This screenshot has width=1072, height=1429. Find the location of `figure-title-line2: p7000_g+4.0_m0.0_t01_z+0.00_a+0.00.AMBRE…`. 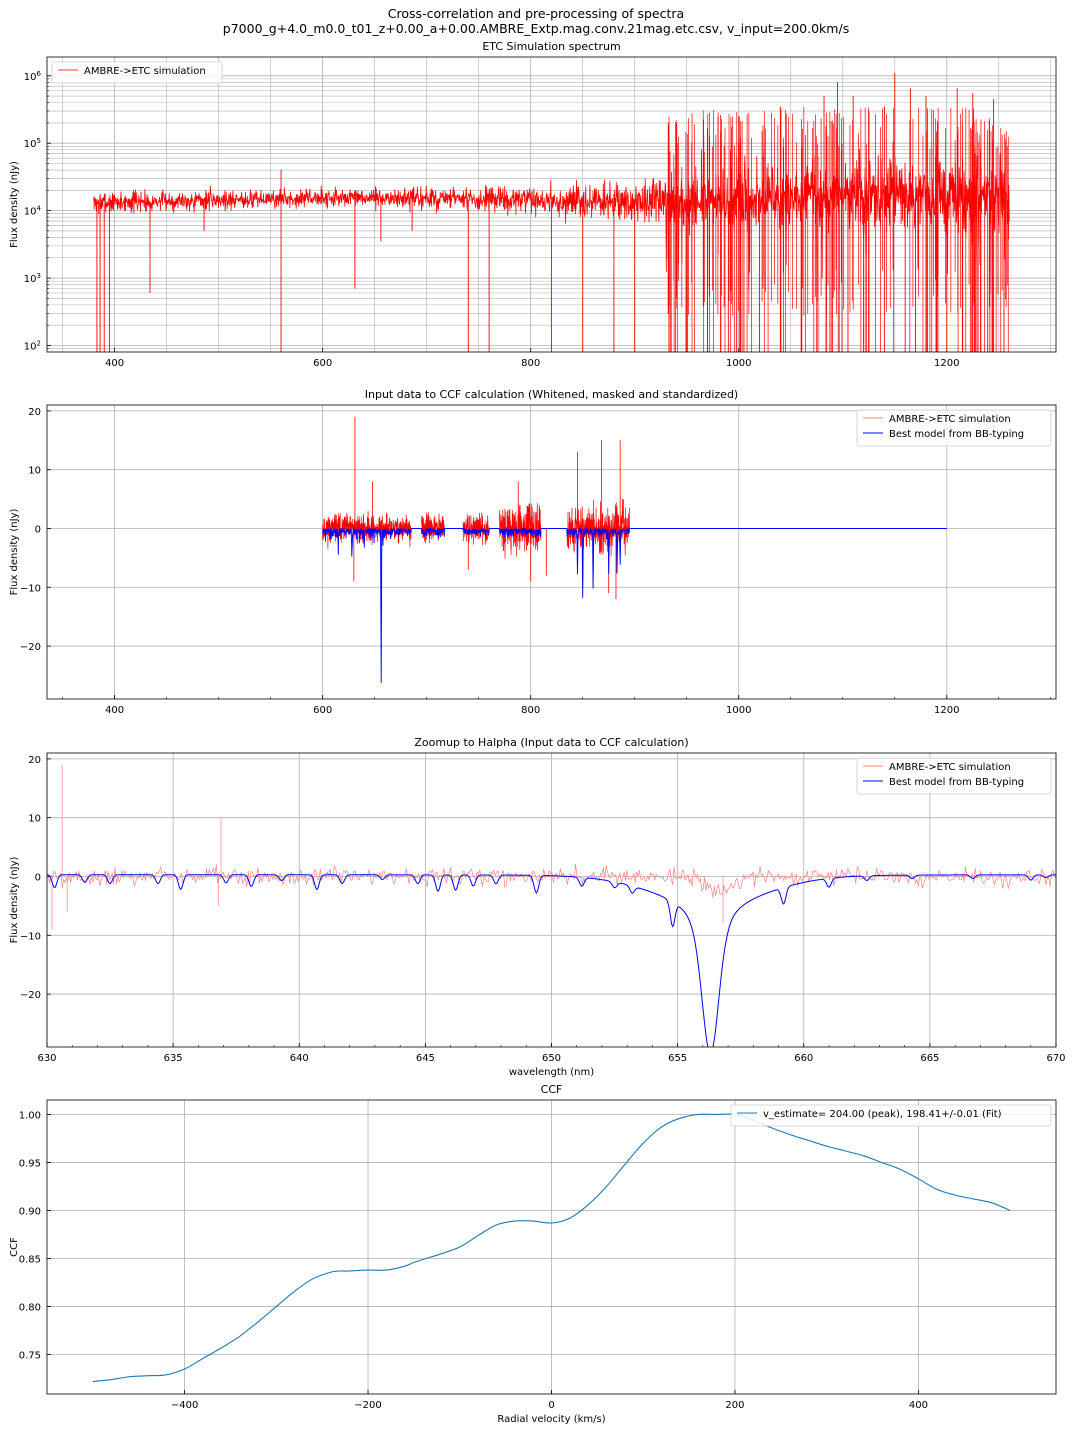

figure-title-line2: p7000_g+4.0_m0.0_t01_z+0.00_a+0.00.AMBRE… is located at coordinates (536, 28).